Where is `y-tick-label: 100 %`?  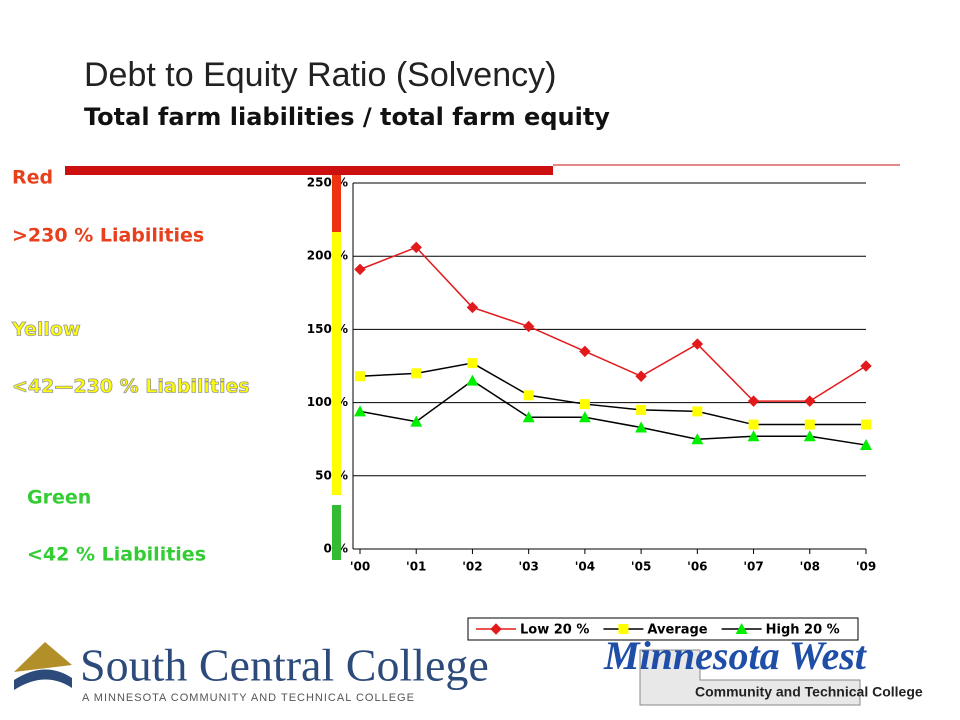
y-tick-label: 100 % is located at coordinates (327, 402).